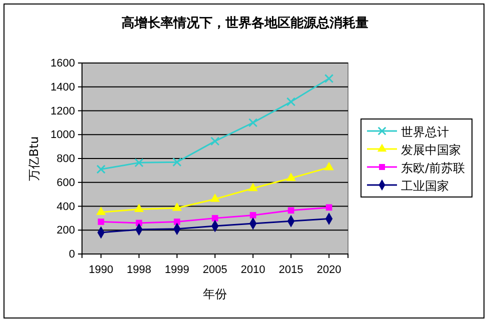 Image resolution: width=489 pixels, height=324 pixels. Describe the element at coordinates (62, 111) in the screenshot. I see `y-tick-label: 1200` at that location.